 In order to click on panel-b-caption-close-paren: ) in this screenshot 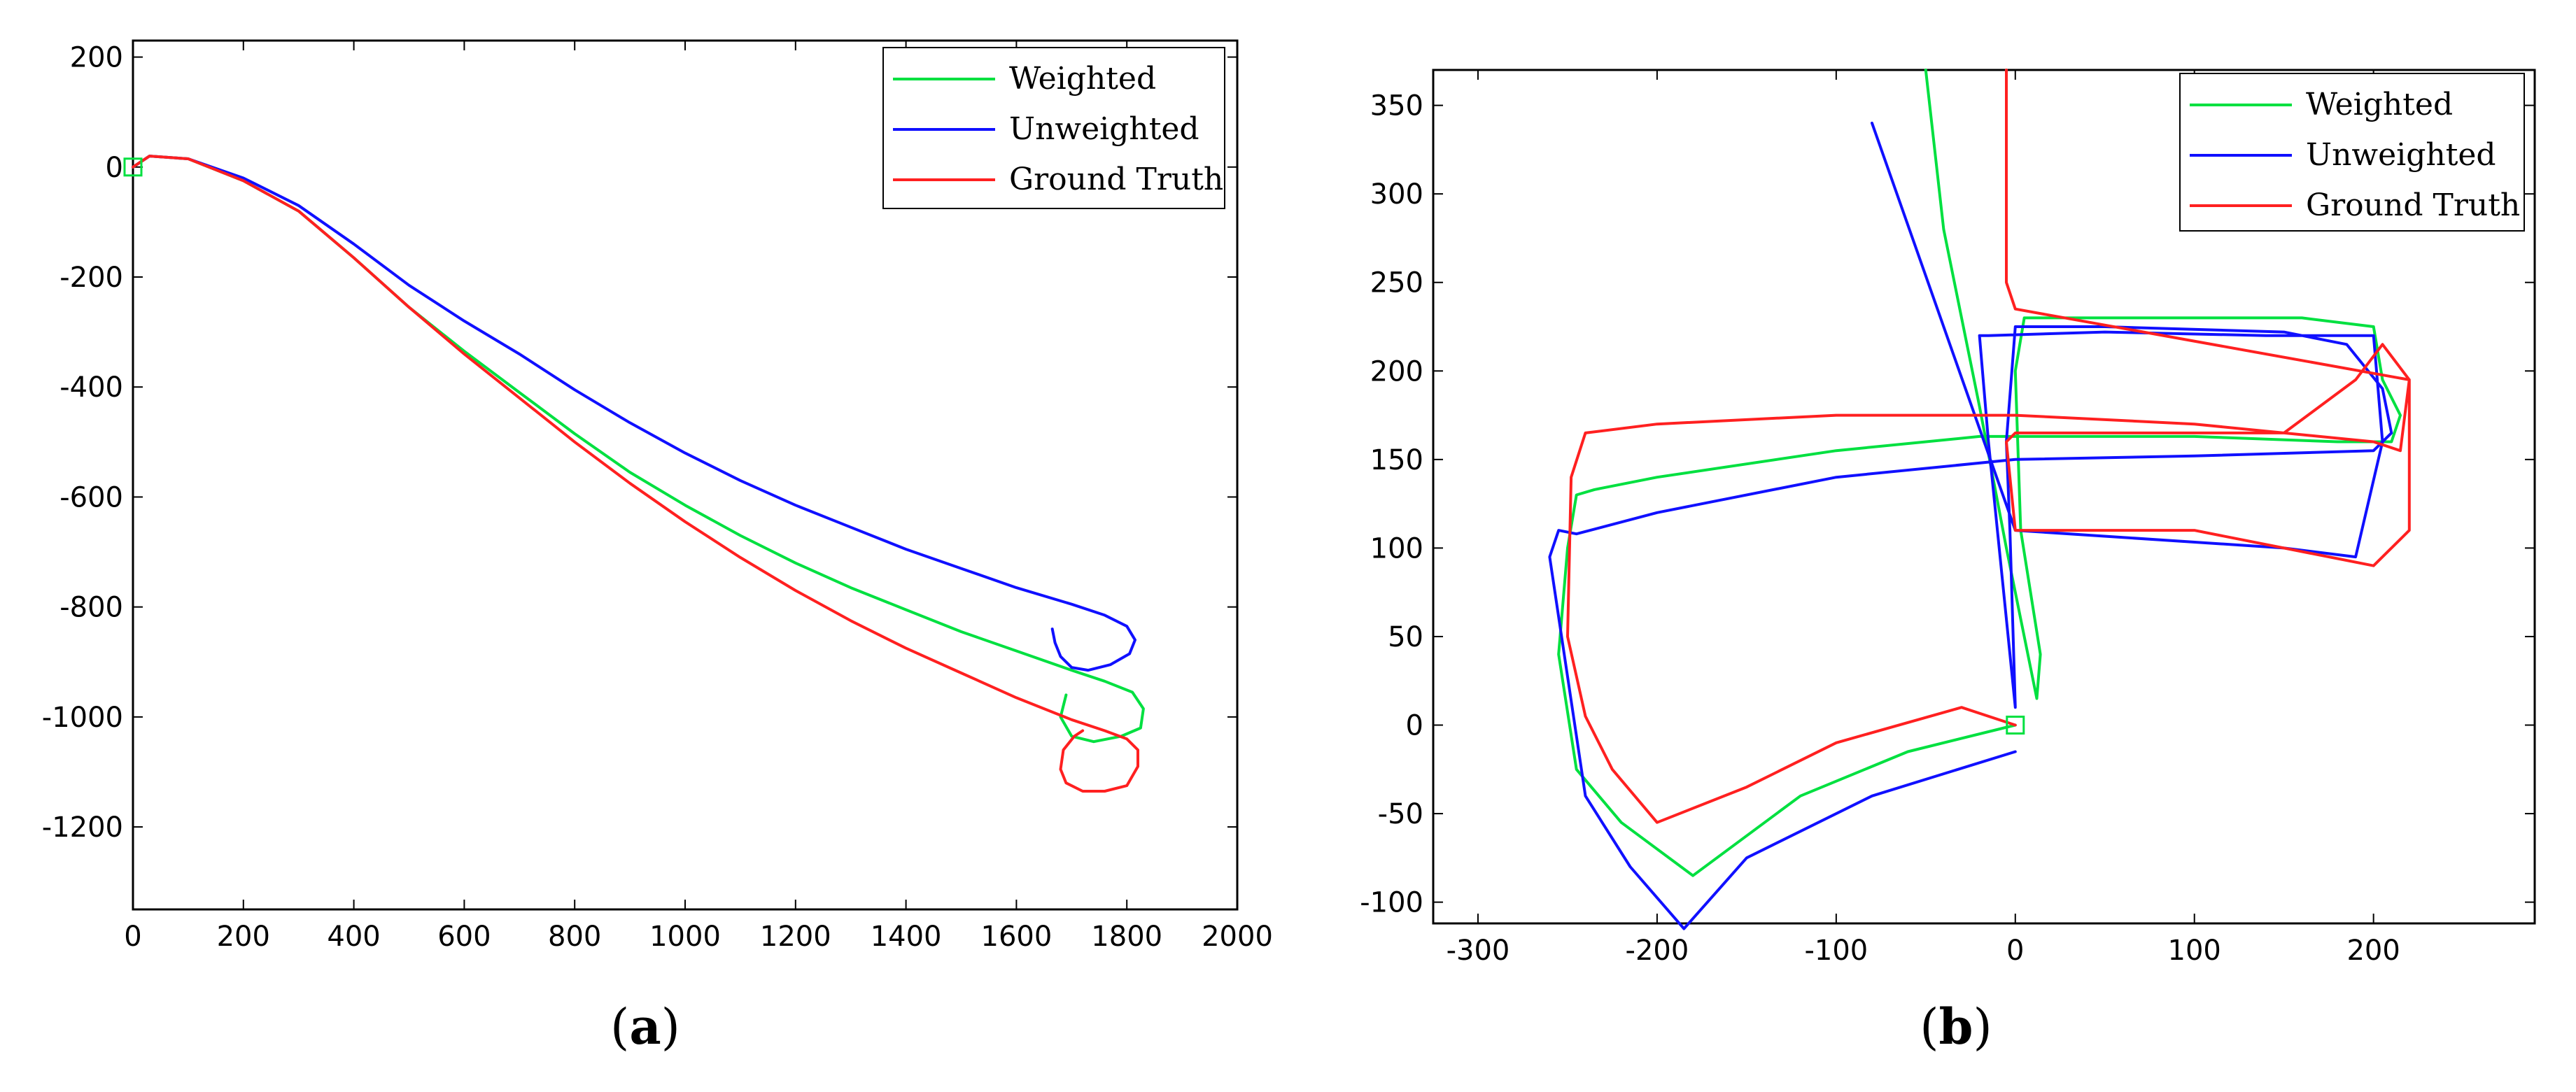, I will do `click(1982, 1027)`.